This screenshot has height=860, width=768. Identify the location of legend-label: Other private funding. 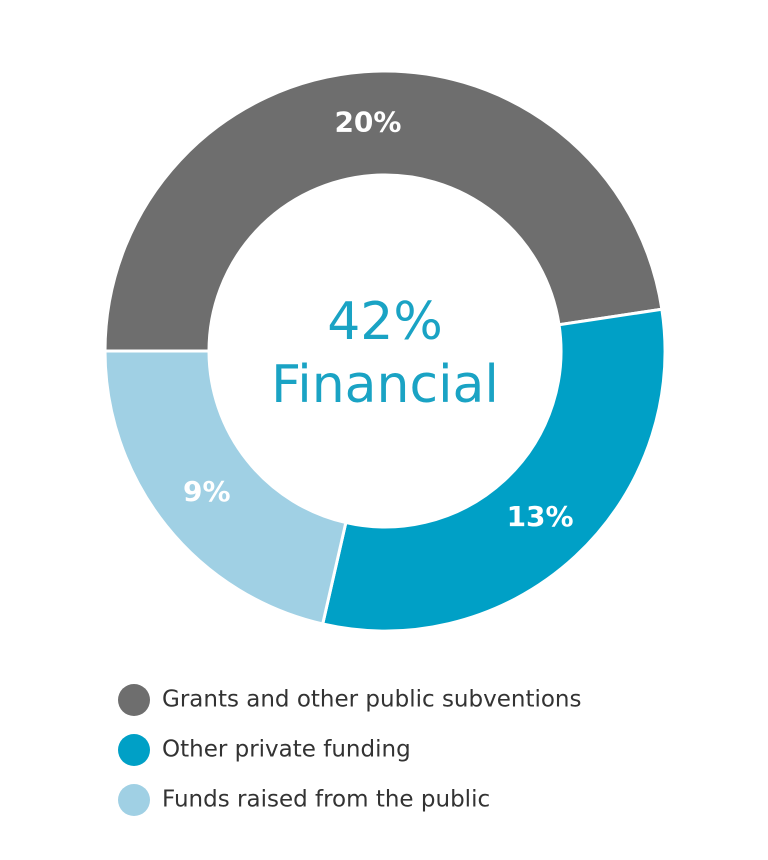
(286, 750).